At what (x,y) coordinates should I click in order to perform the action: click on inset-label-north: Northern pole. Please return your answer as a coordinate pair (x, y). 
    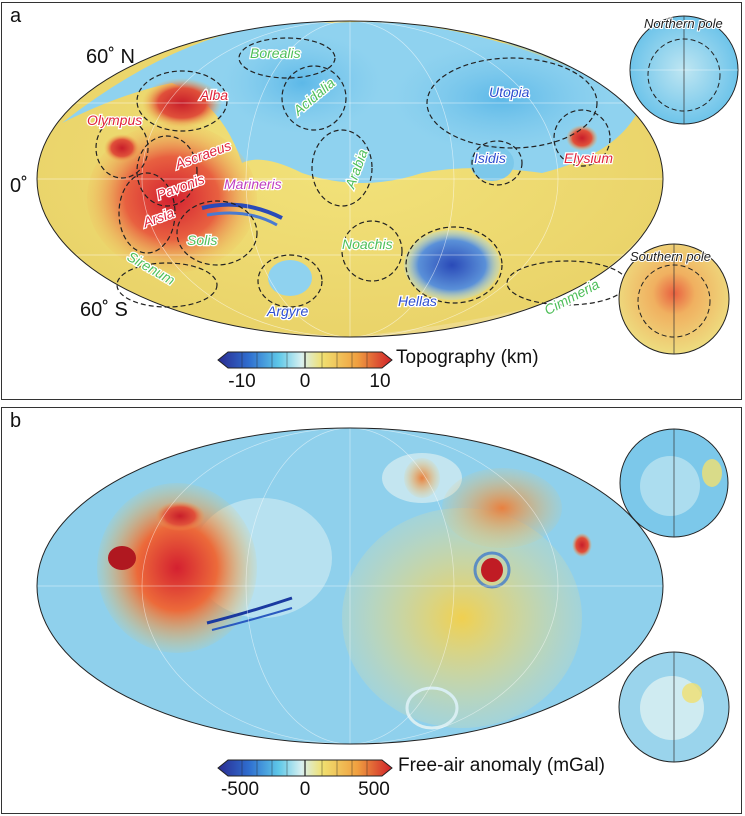
    Looking at the image, I should click on (683, 23).